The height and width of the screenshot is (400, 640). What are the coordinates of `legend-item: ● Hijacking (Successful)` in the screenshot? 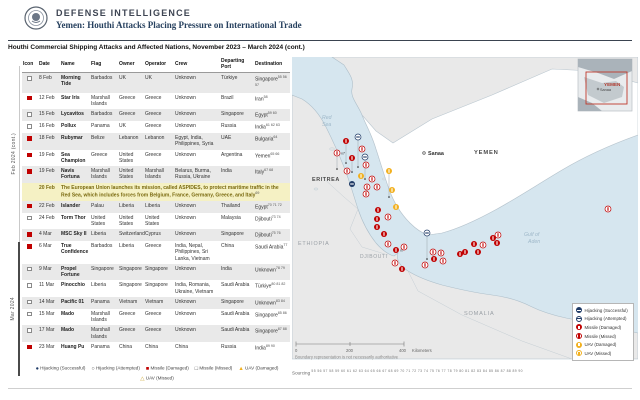 It's located at (60, 369).